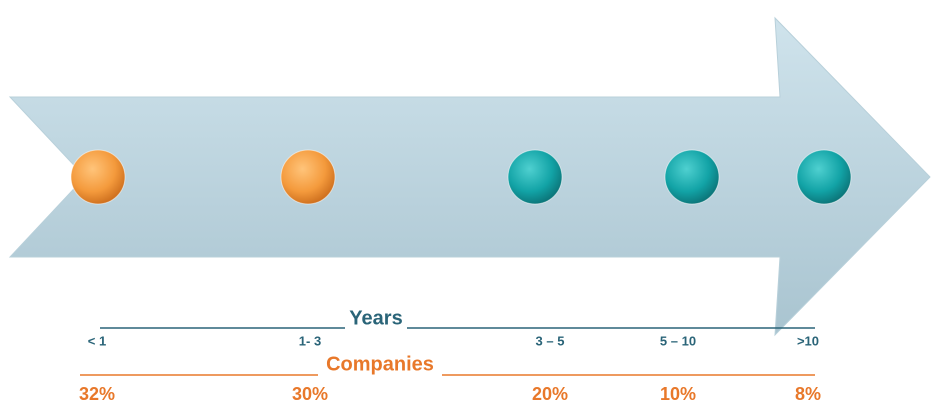 The image size is (940, 418). Describe the element at coordinates (678, 394) in the screenshot. I see `company-share: 10%` at that location.